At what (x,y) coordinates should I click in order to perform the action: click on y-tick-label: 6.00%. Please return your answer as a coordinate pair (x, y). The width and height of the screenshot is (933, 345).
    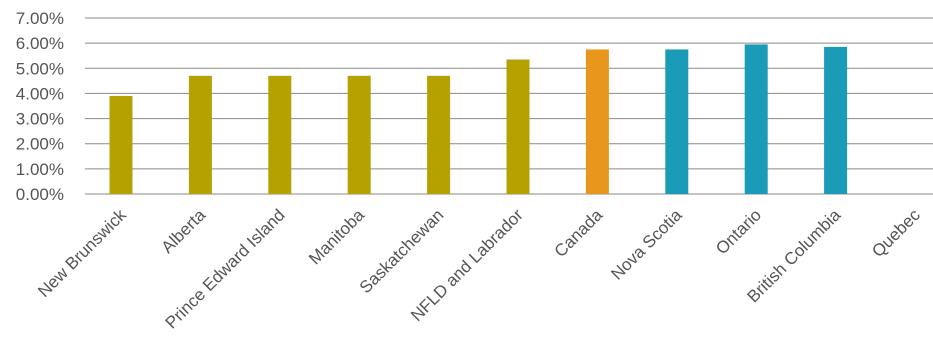
    Looking at the image, I should click on (40, 43).